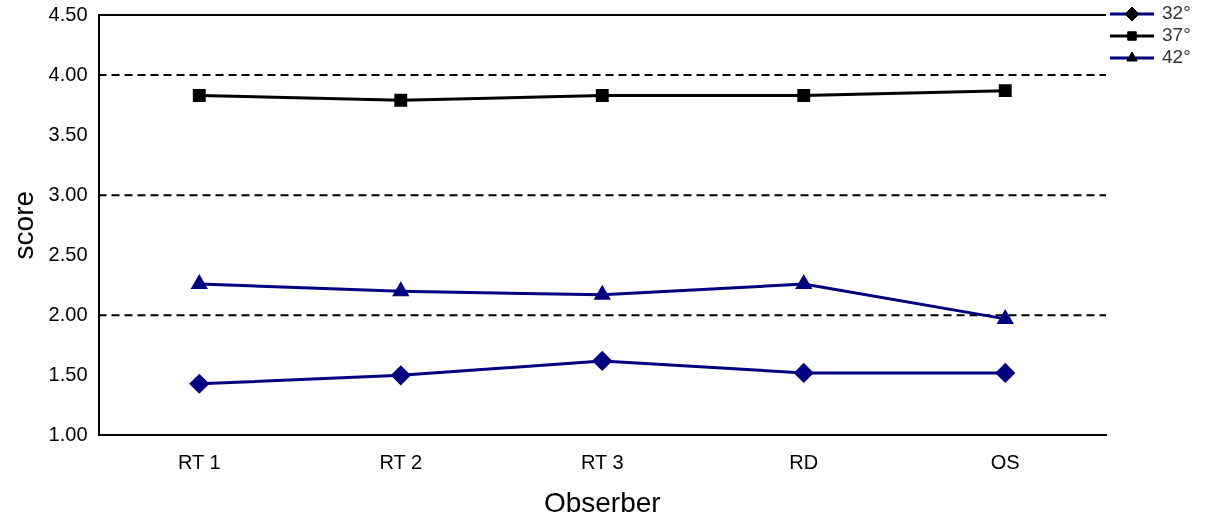 The height and width of the screenshot is (529, 1216). Describe the element at coordinates (1176, 35) in the screenshot. I see `legend-label: 37°` at that location.